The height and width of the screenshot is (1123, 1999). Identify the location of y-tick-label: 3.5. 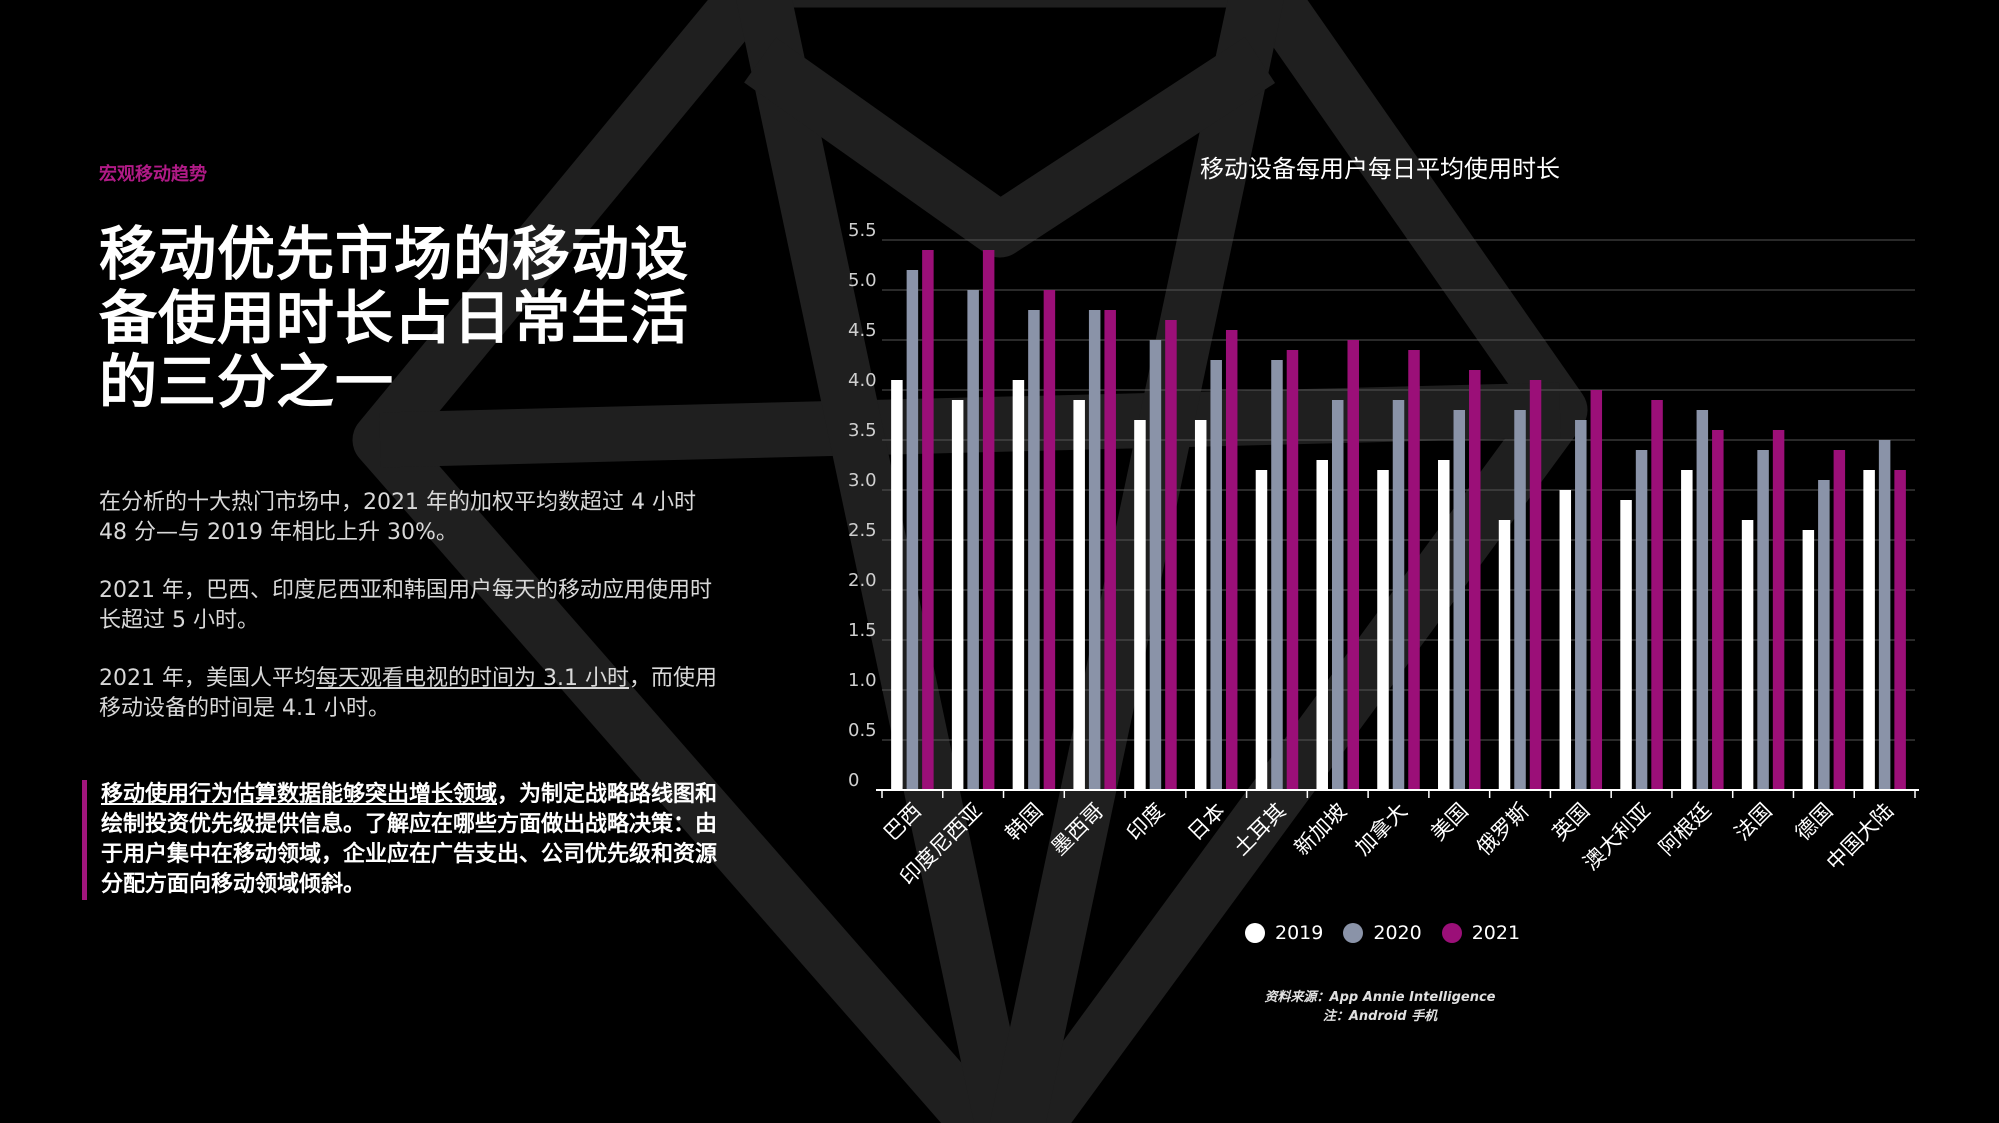
(862, 430).